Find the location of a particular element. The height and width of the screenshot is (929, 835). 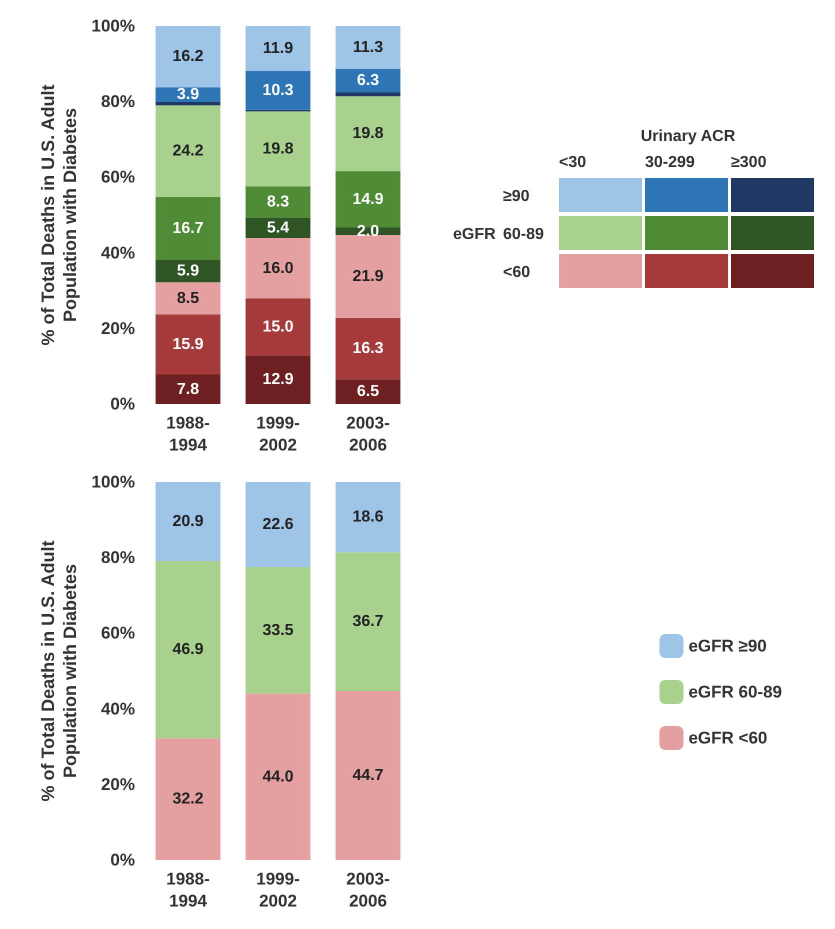

data-label: 18.6 is located at coordinates (368, 517).